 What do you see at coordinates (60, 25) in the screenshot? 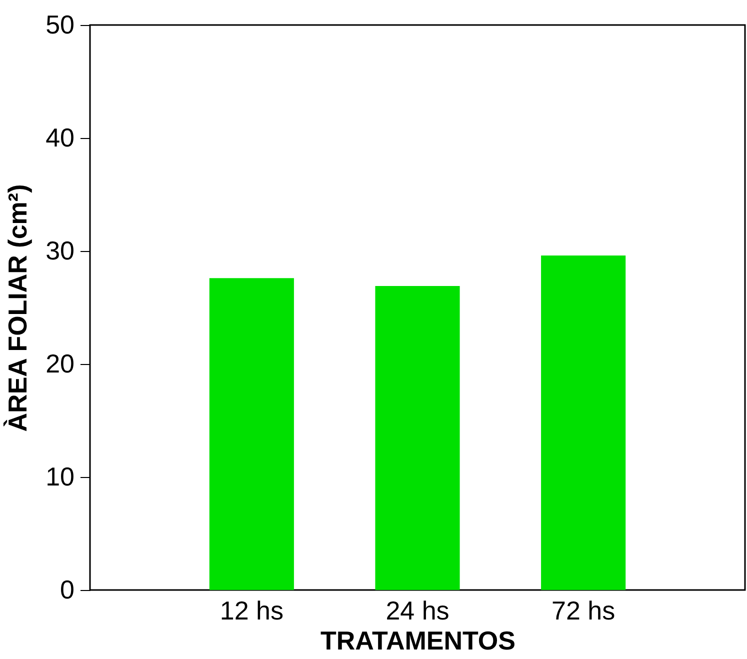
I see `y-tick-label: 50` at bounding box center [60, 25].